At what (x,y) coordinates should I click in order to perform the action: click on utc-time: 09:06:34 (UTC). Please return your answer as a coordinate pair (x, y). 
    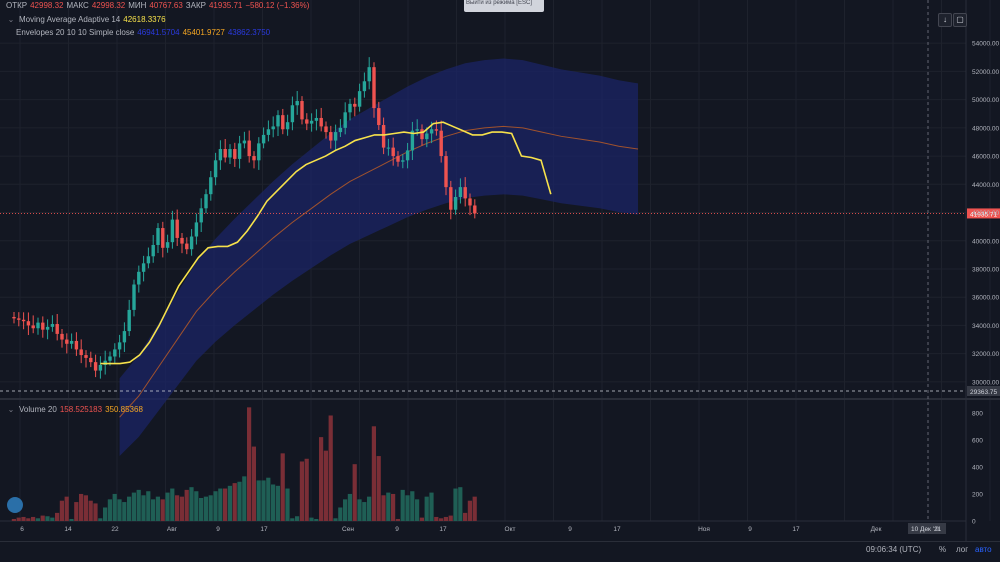
    Looking at the image, I should click on (894, 549).